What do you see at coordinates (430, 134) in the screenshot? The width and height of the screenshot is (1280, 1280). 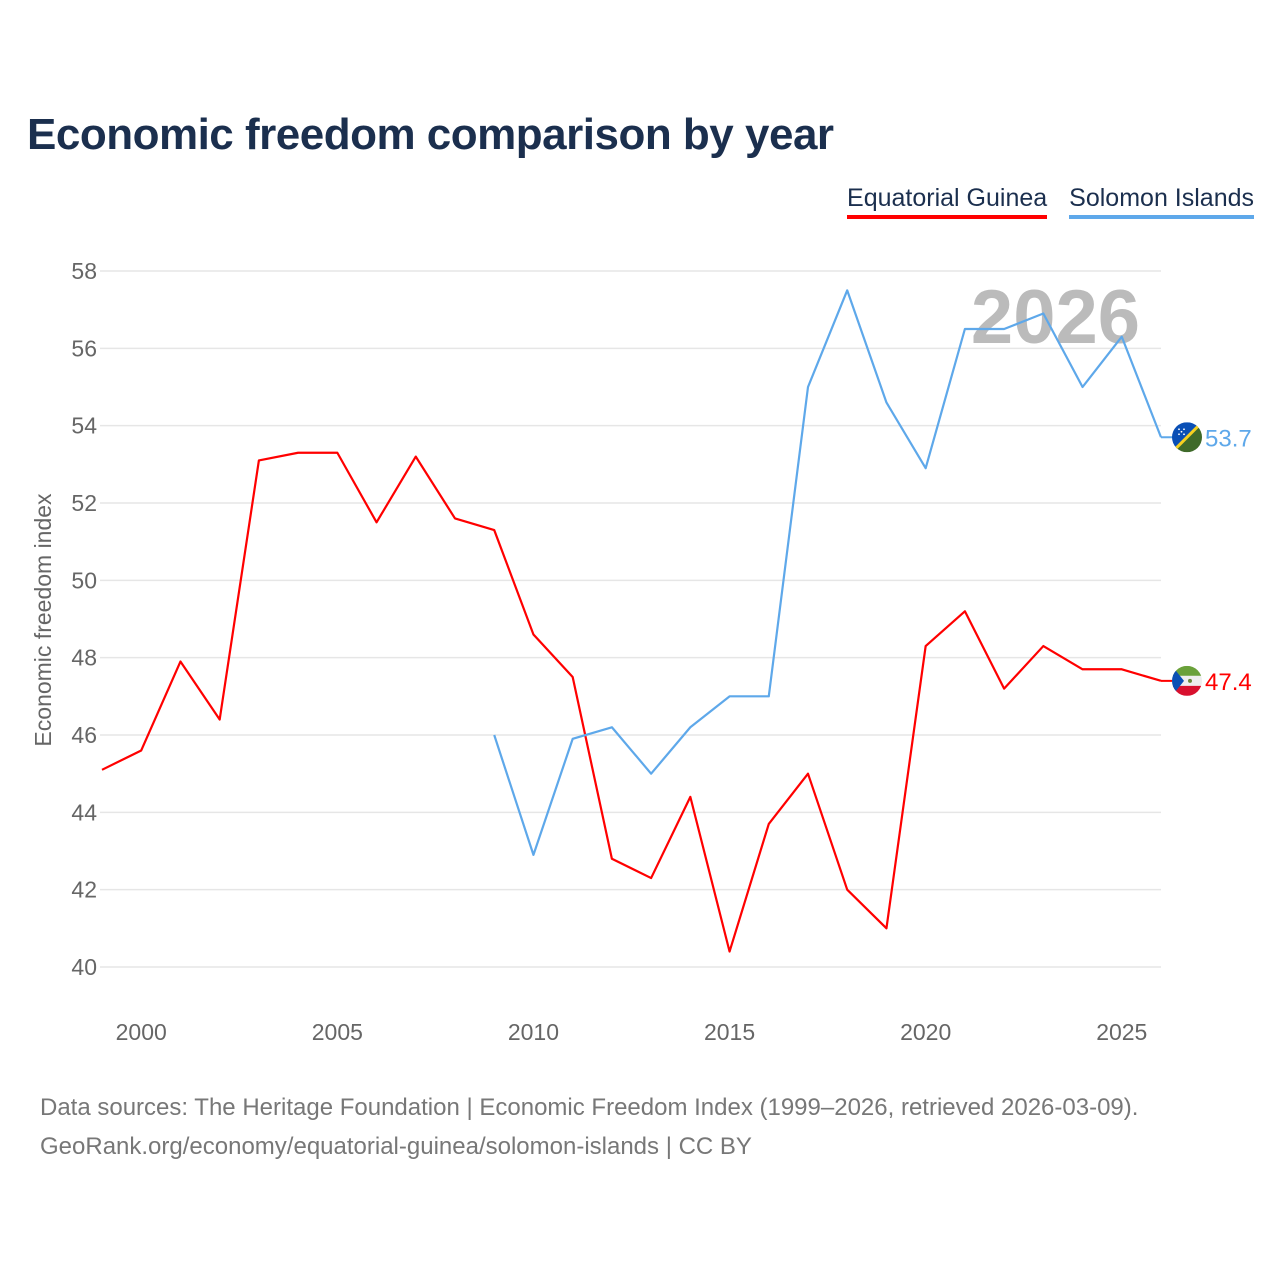 I see `chart-title: Economic freedom comparison by year` at bounding box center [430, 134].